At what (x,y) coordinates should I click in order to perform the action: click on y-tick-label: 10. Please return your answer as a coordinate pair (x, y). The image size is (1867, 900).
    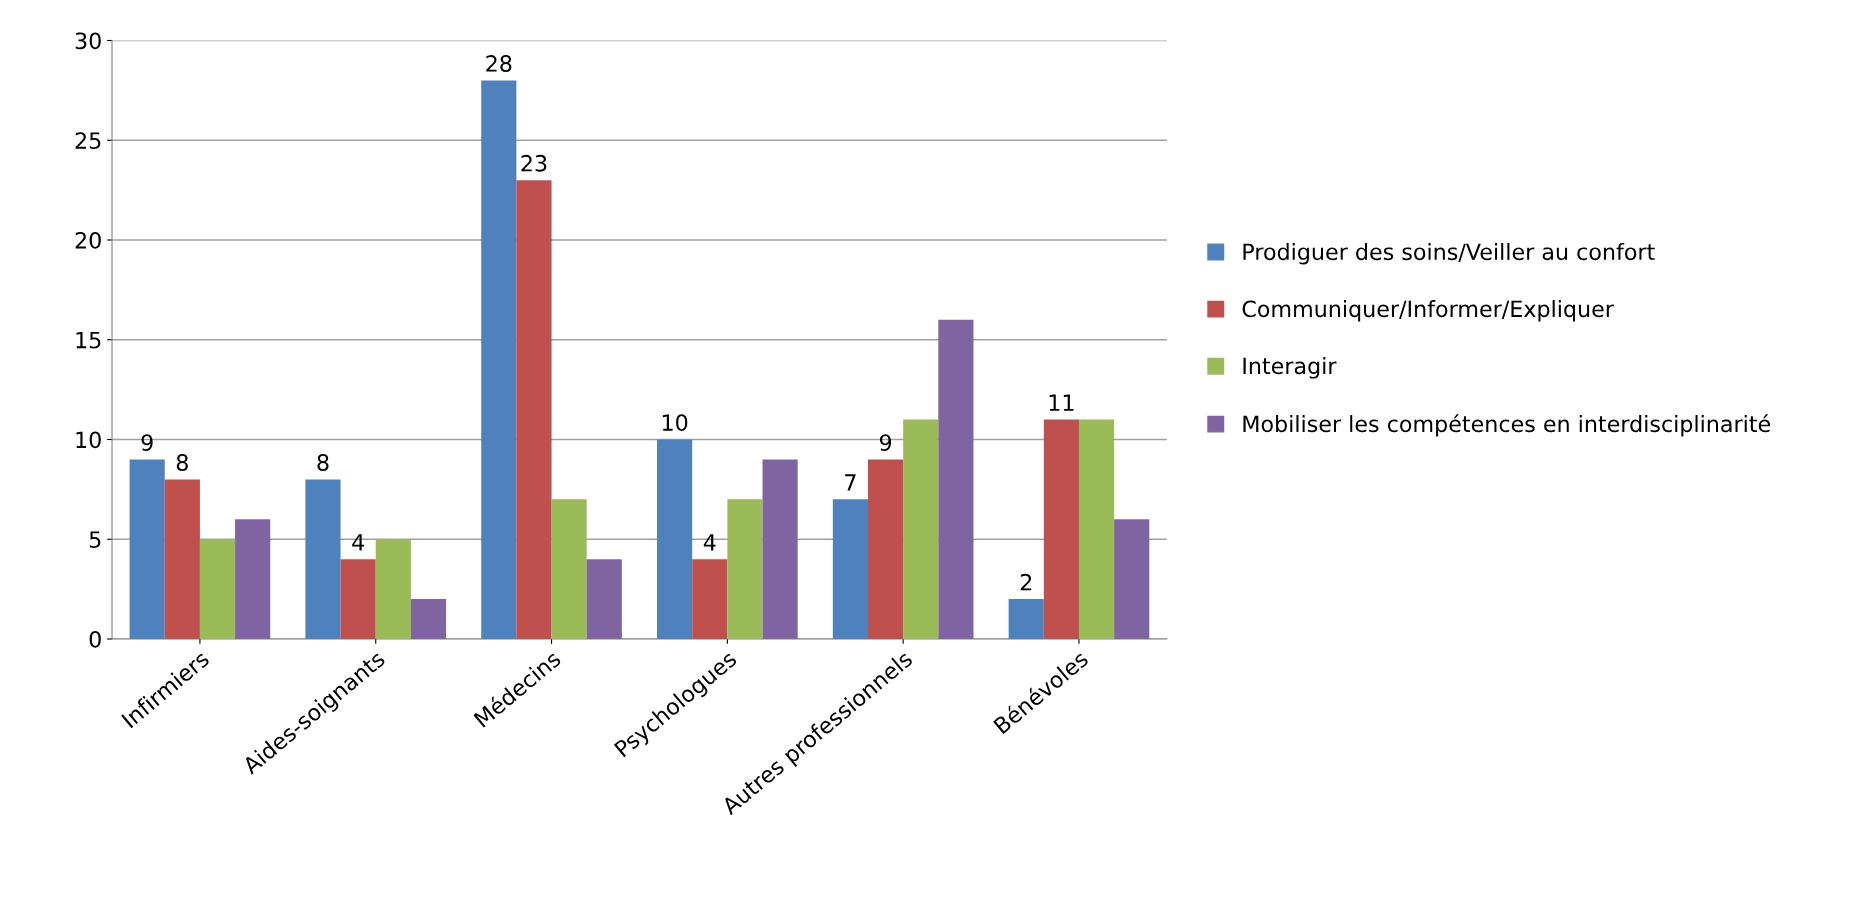
    Looking at the image, I should click on (88, 440).